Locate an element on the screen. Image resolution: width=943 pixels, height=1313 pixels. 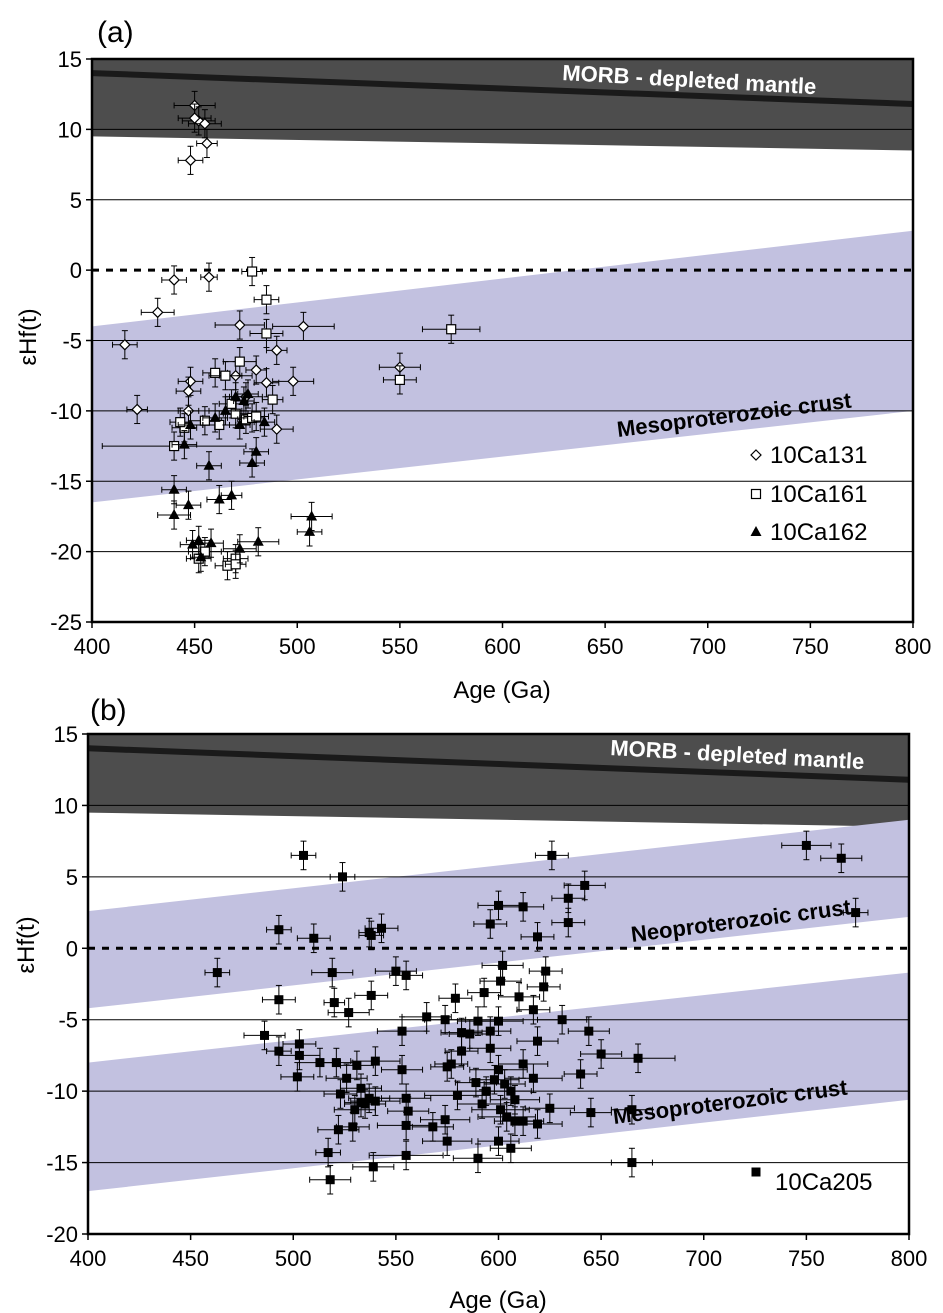
legend-symbol-10Ca162 is located at coordinates (756, 531).